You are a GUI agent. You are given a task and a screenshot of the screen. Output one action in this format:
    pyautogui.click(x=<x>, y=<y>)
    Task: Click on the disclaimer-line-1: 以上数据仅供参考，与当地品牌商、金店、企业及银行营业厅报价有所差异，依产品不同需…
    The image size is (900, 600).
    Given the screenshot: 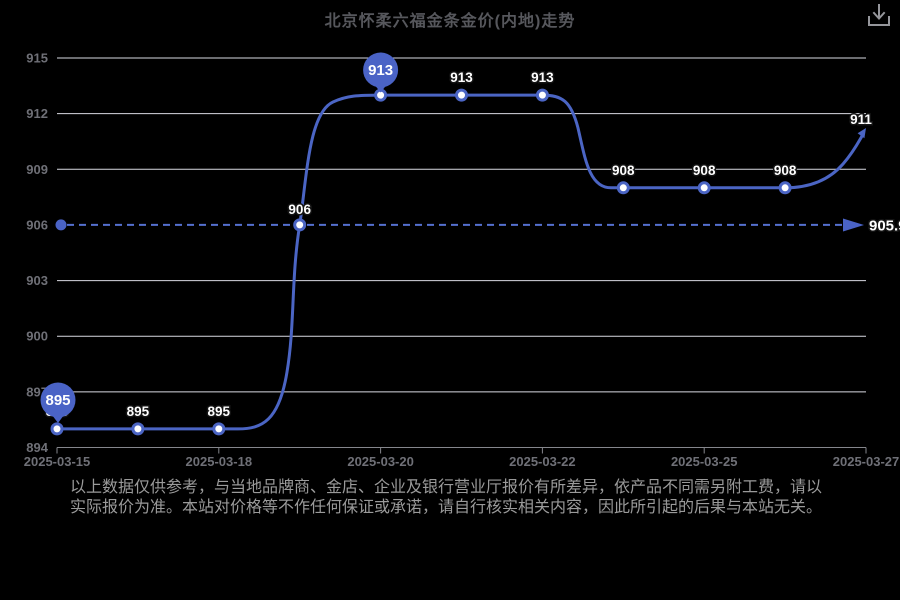 What is the action you would take?
    pyautogui.click(x=446, y=487)
    